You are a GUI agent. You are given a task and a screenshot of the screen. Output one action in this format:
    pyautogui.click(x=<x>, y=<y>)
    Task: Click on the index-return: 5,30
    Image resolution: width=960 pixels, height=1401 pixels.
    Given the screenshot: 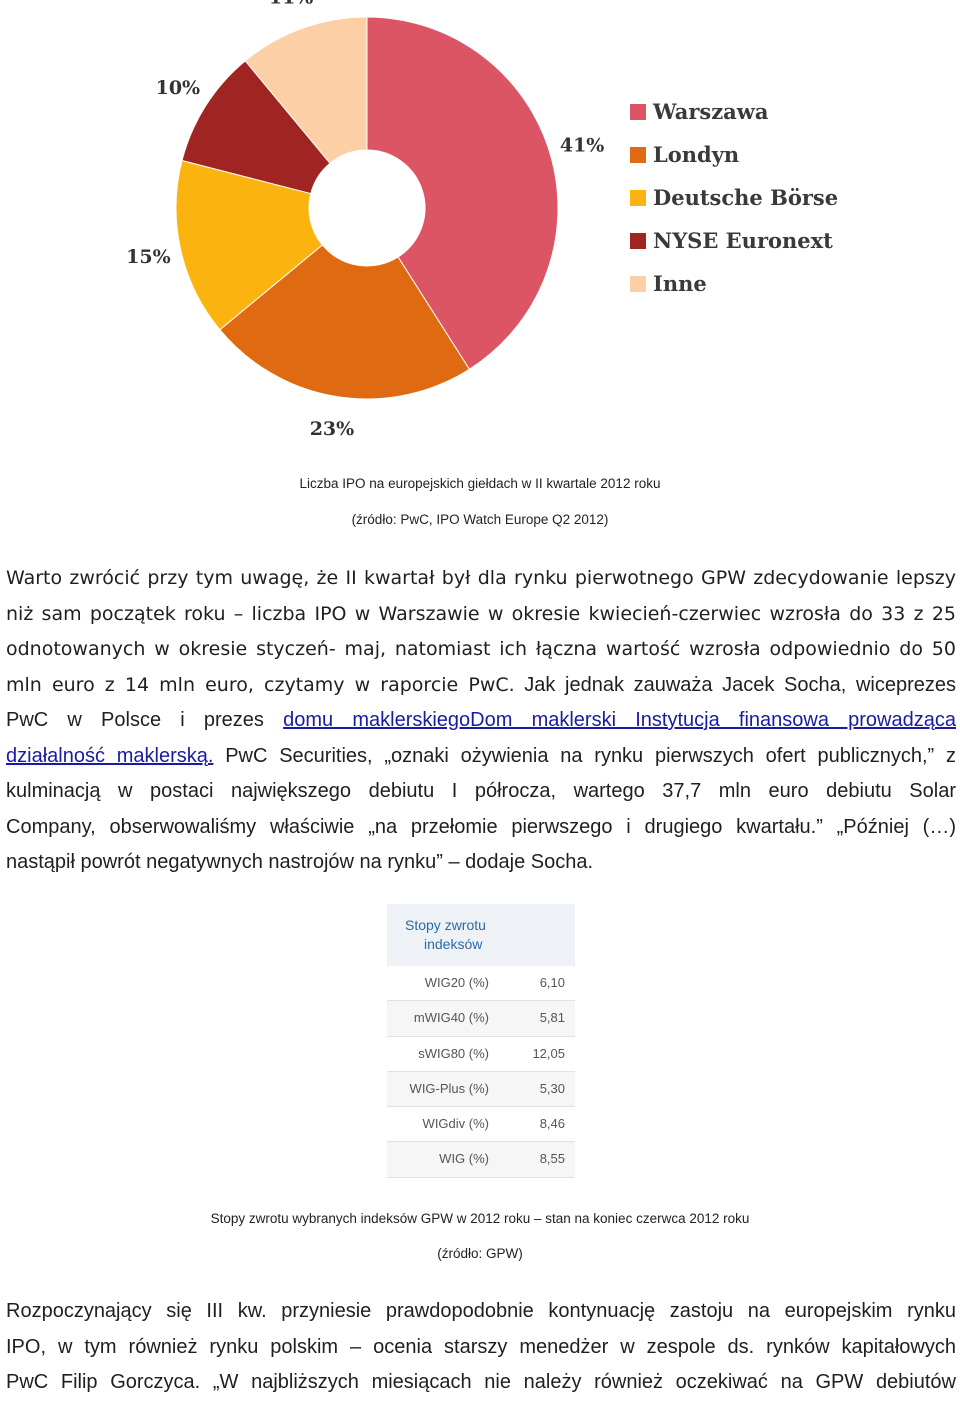 What is the action you would take?
    pyautogui.click(x=552, y=1088)
    